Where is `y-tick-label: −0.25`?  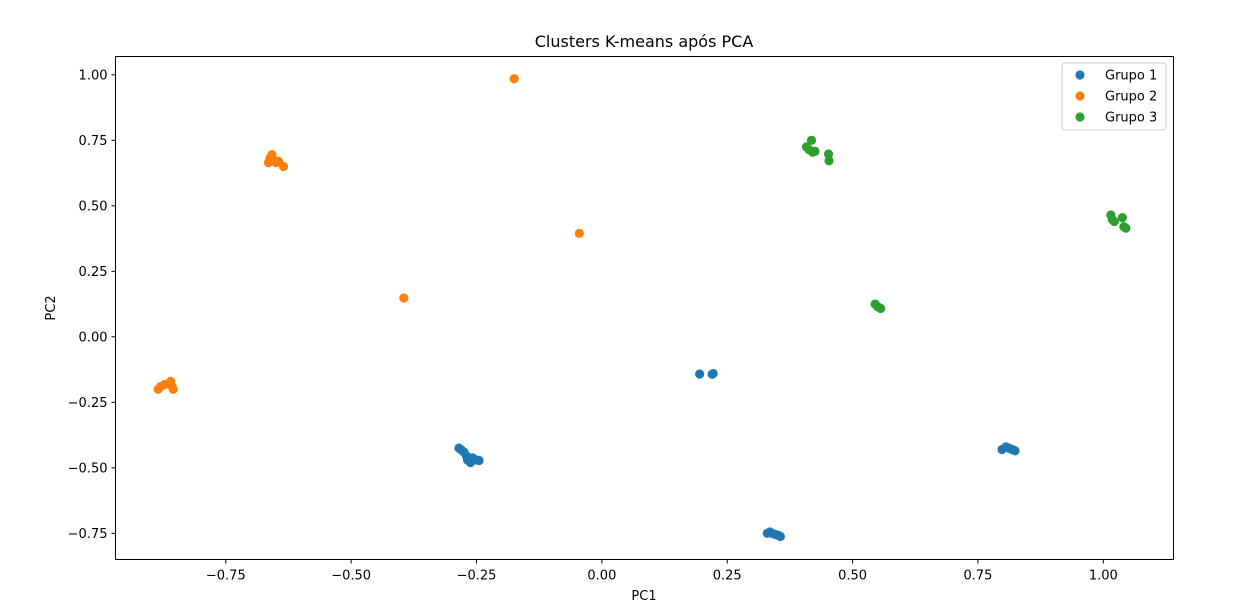 y-tick-label: −0.25 is located at coordinates (88, 403).